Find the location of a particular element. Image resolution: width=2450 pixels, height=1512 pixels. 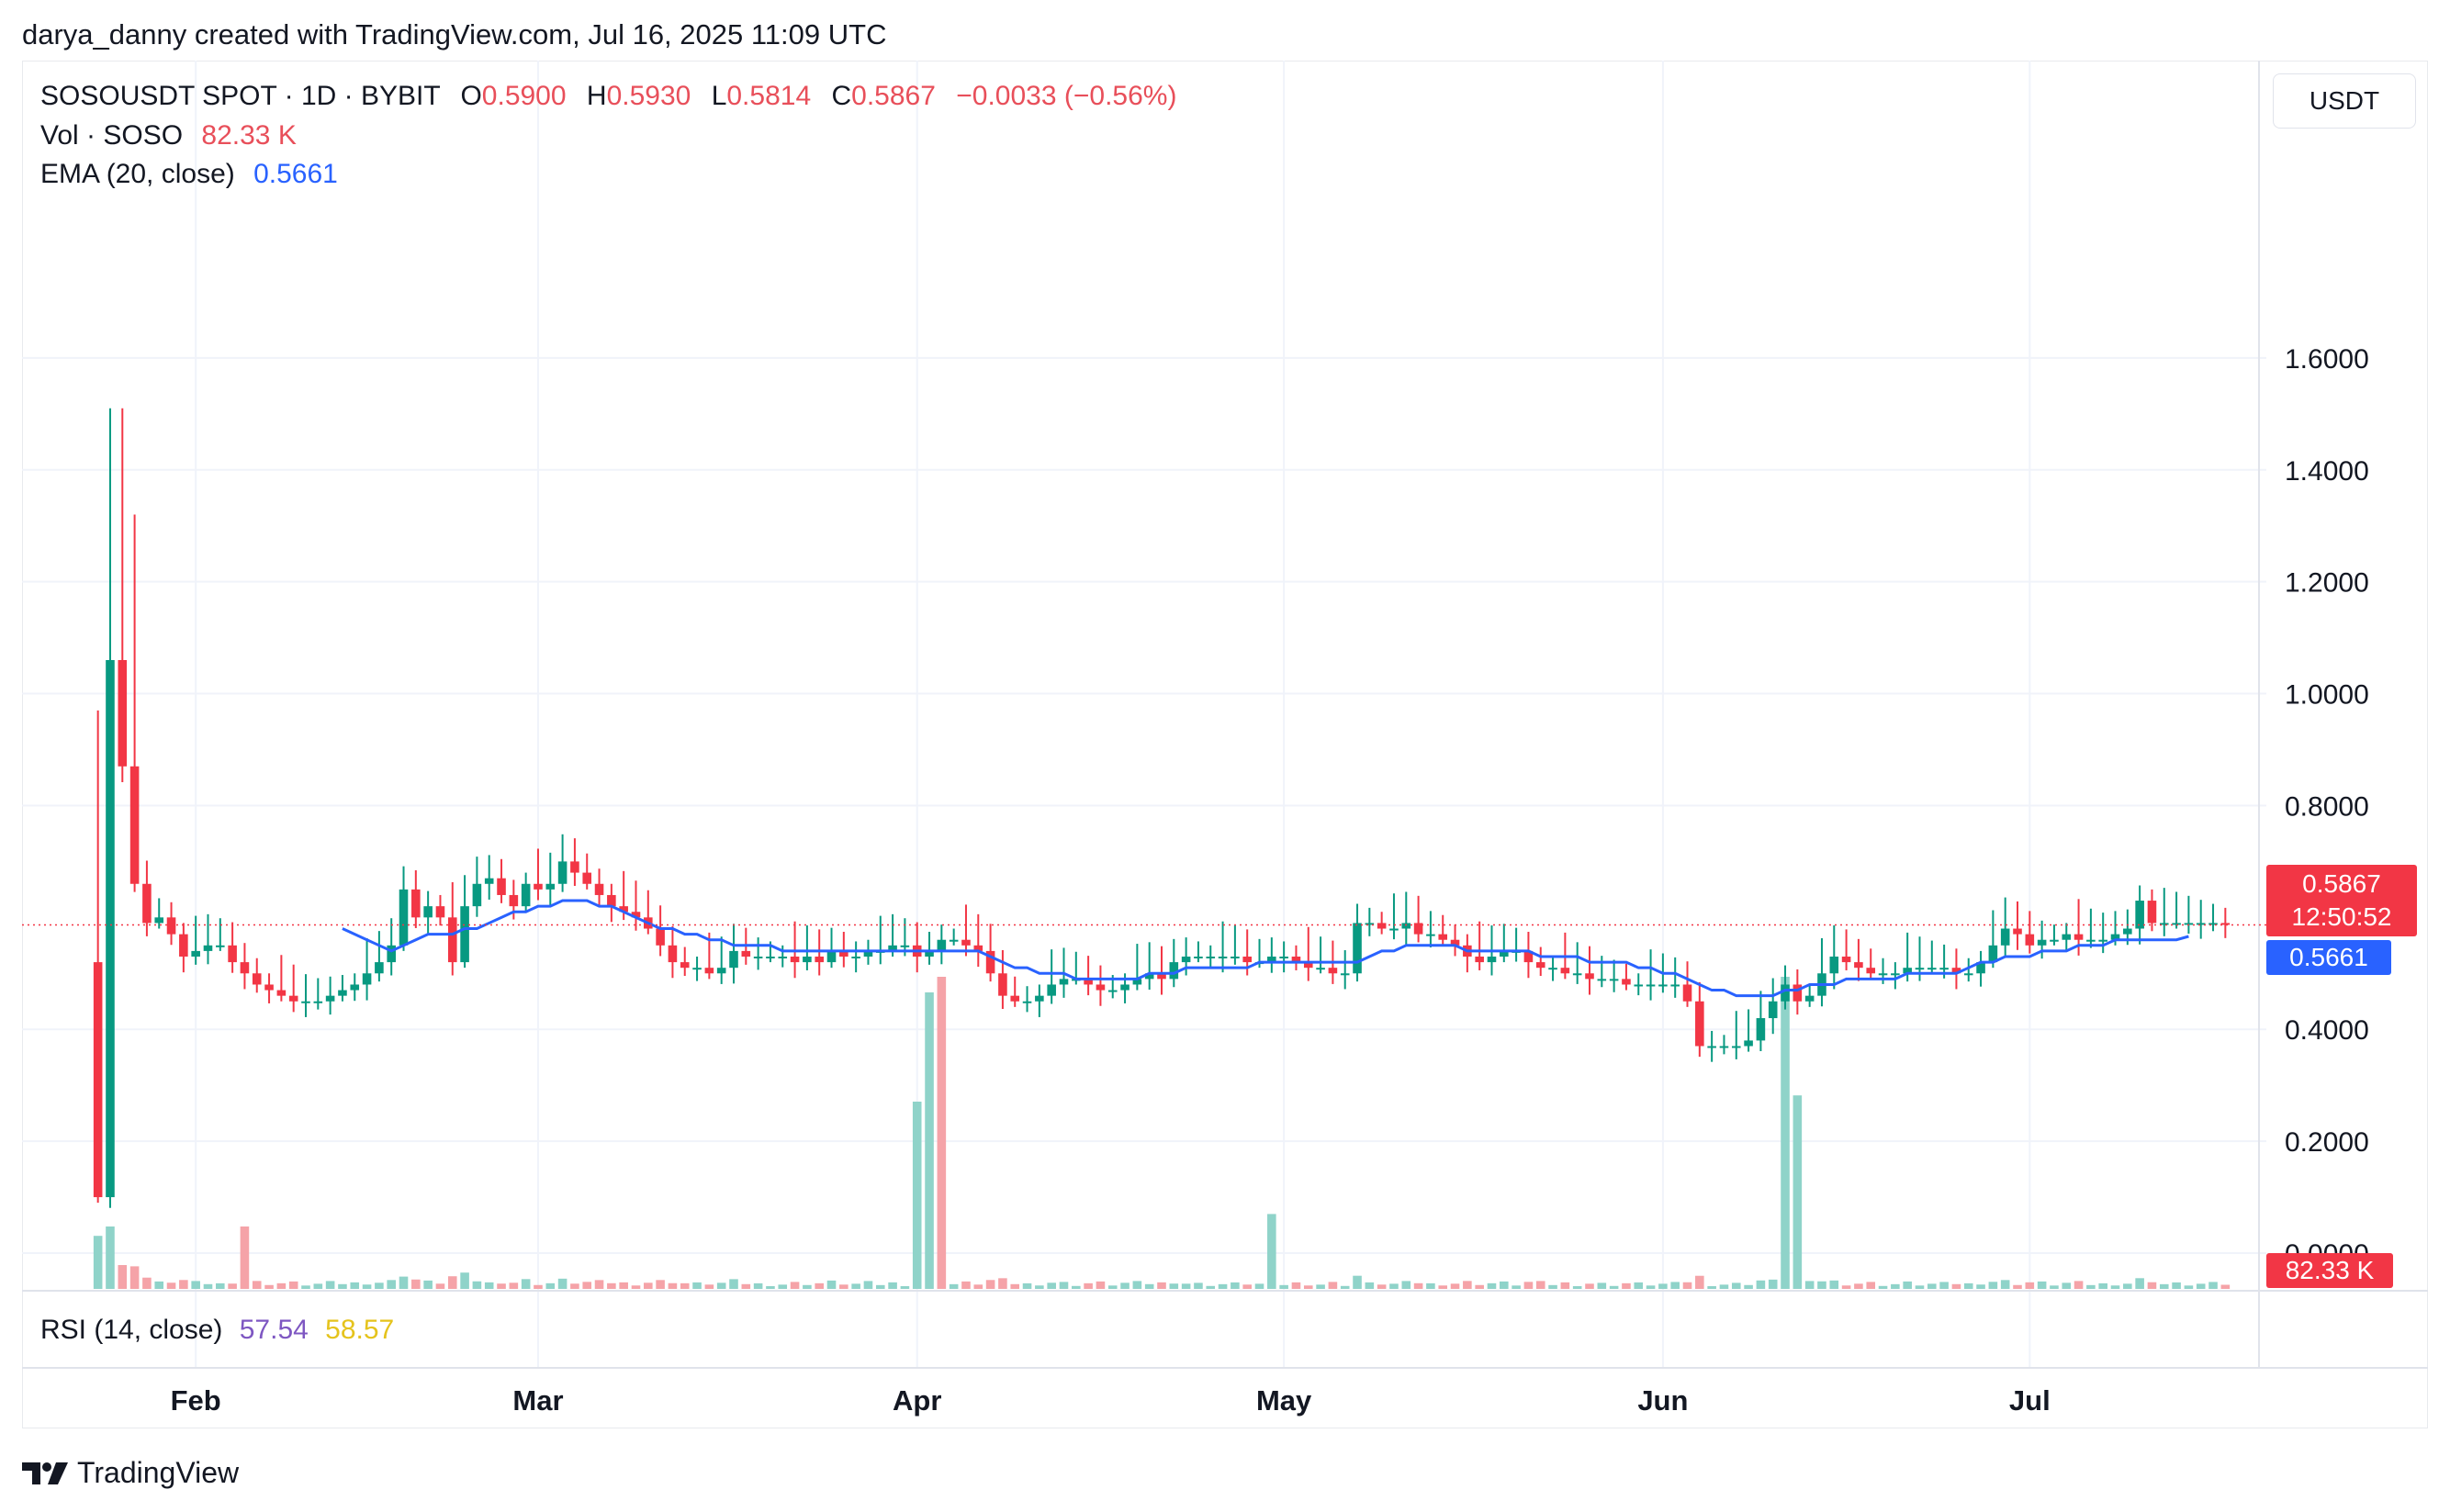

currency-button: USDT is located at coordinates (2344, 101).